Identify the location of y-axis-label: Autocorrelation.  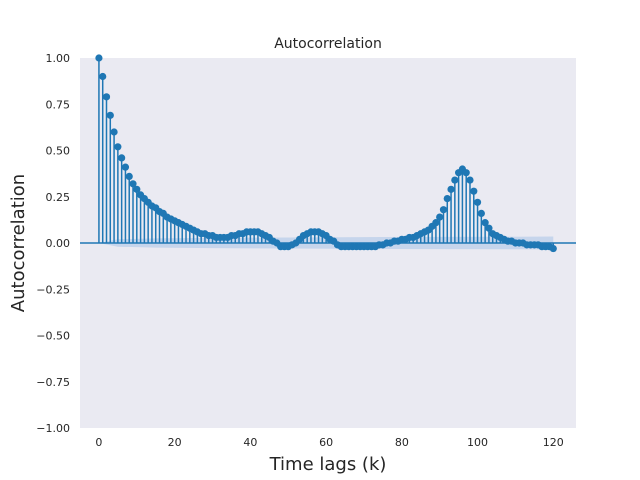
(18, 243).